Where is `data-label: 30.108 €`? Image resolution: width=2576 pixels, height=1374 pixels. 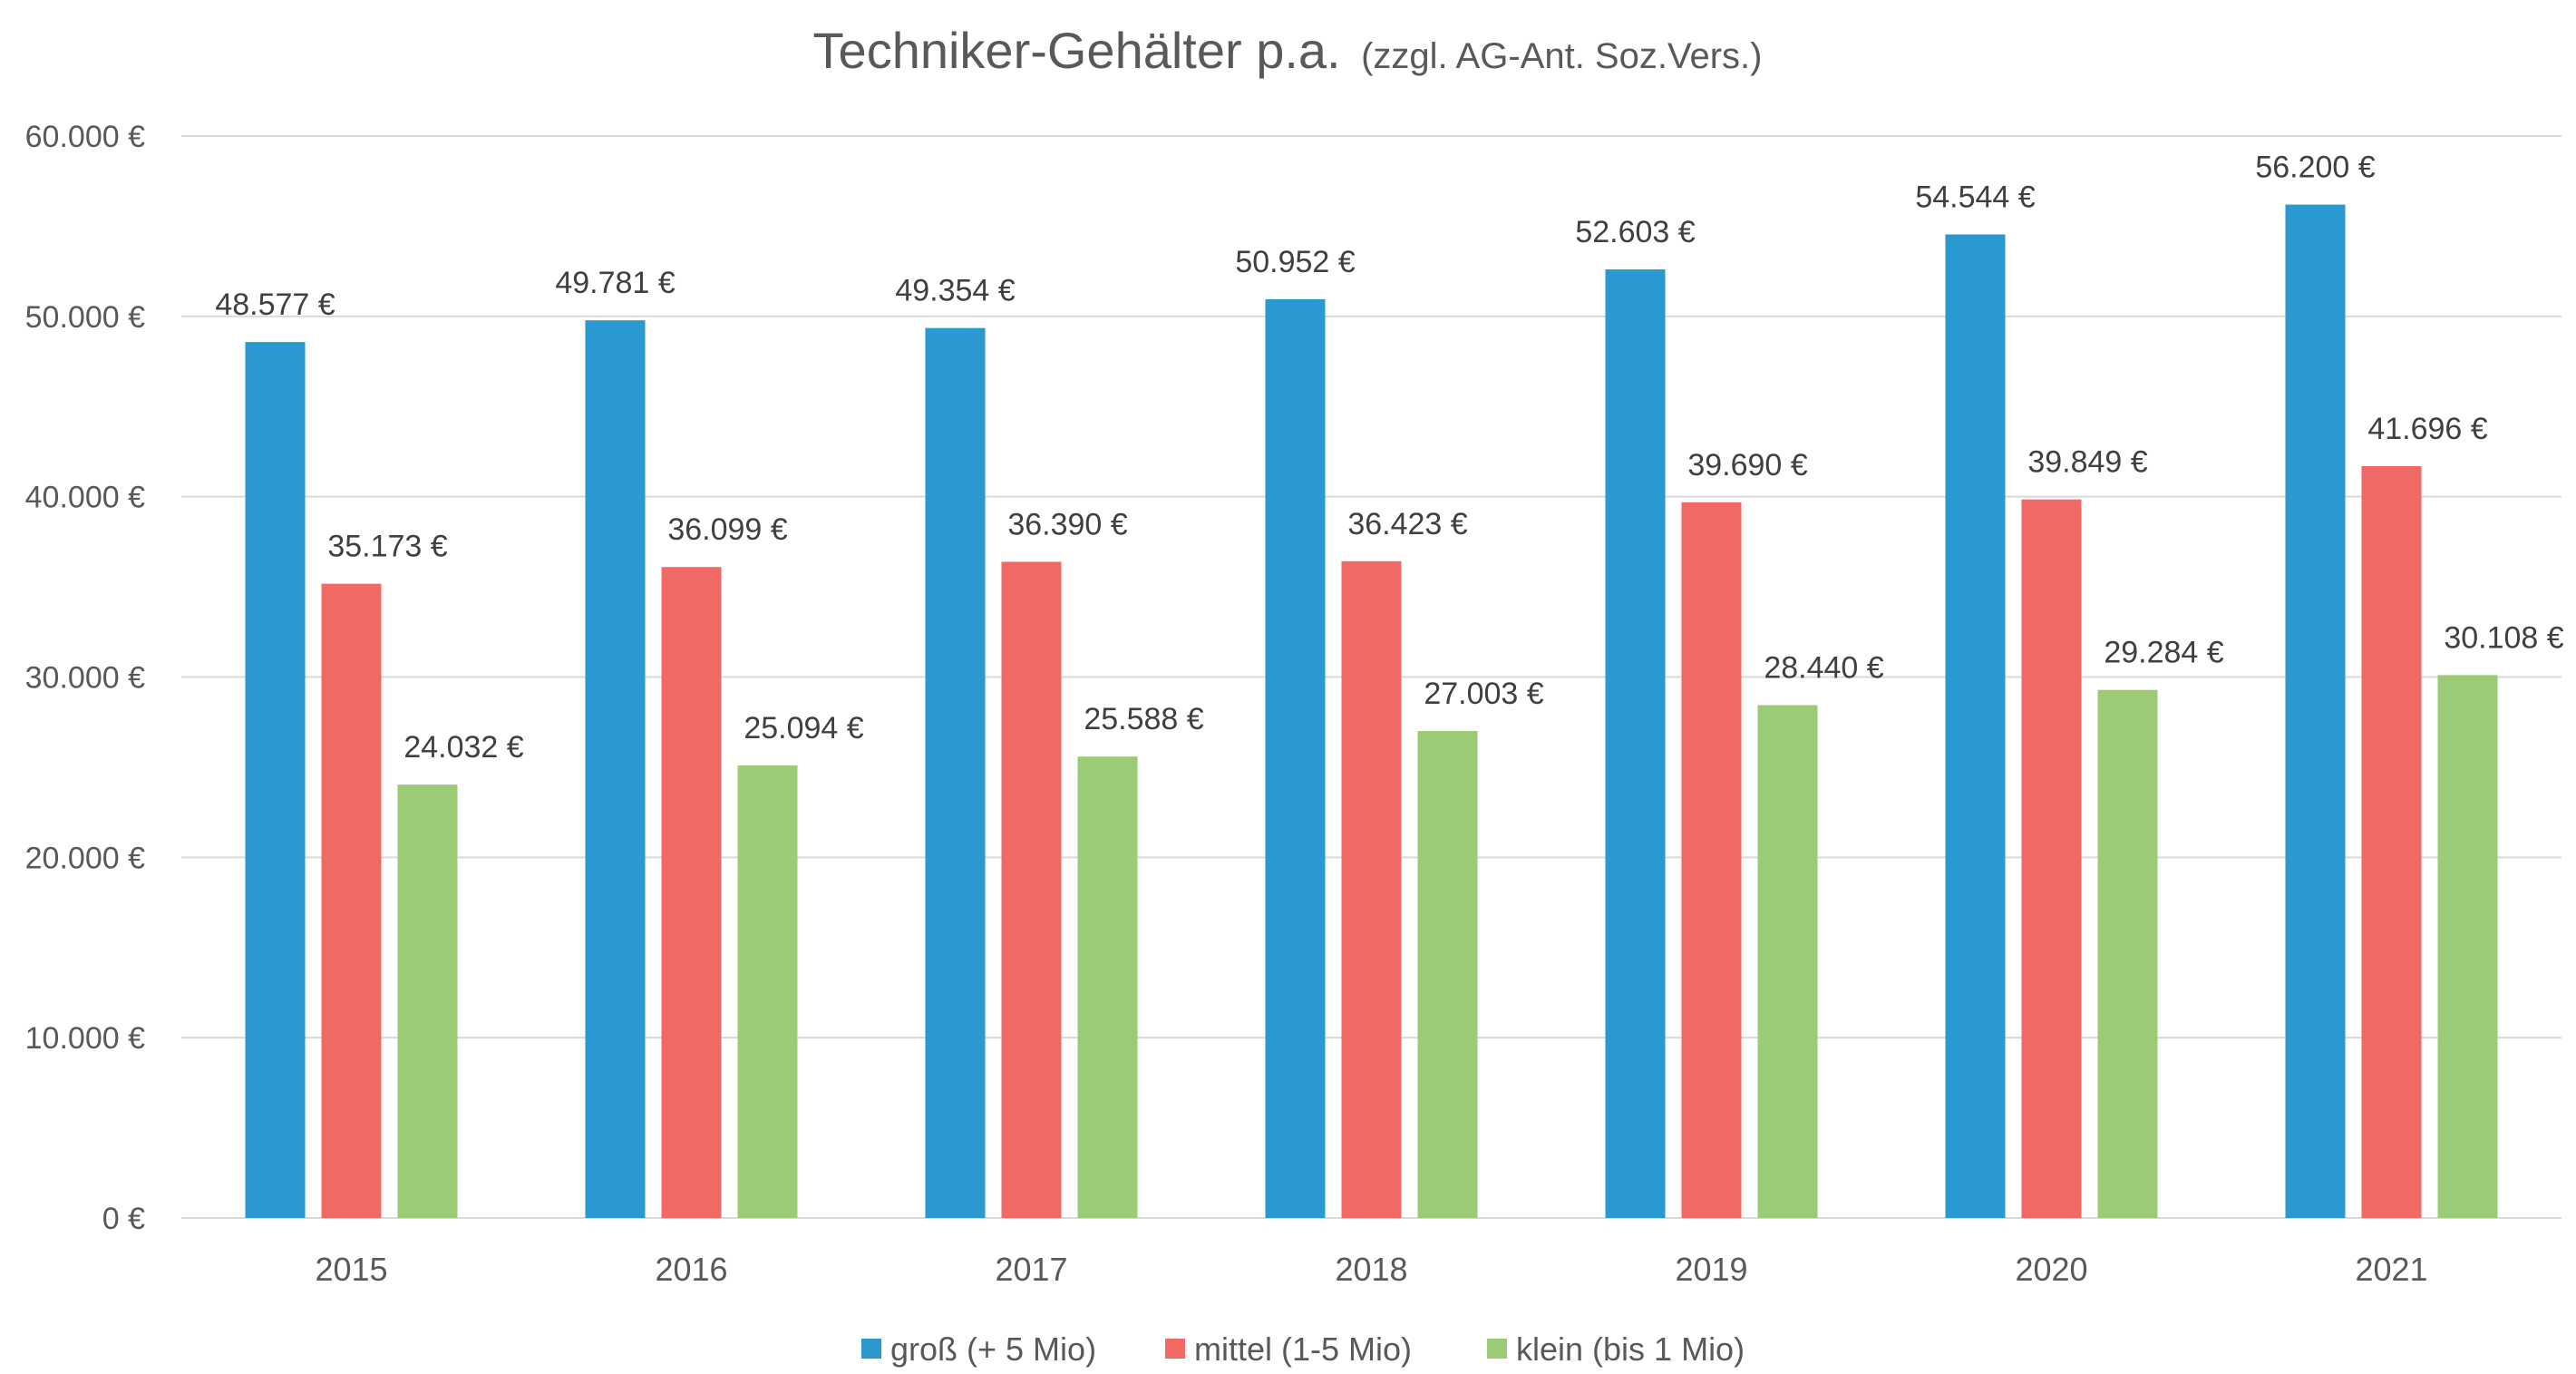 data-label: 30.108 € is located at coordinates (2503, 638).